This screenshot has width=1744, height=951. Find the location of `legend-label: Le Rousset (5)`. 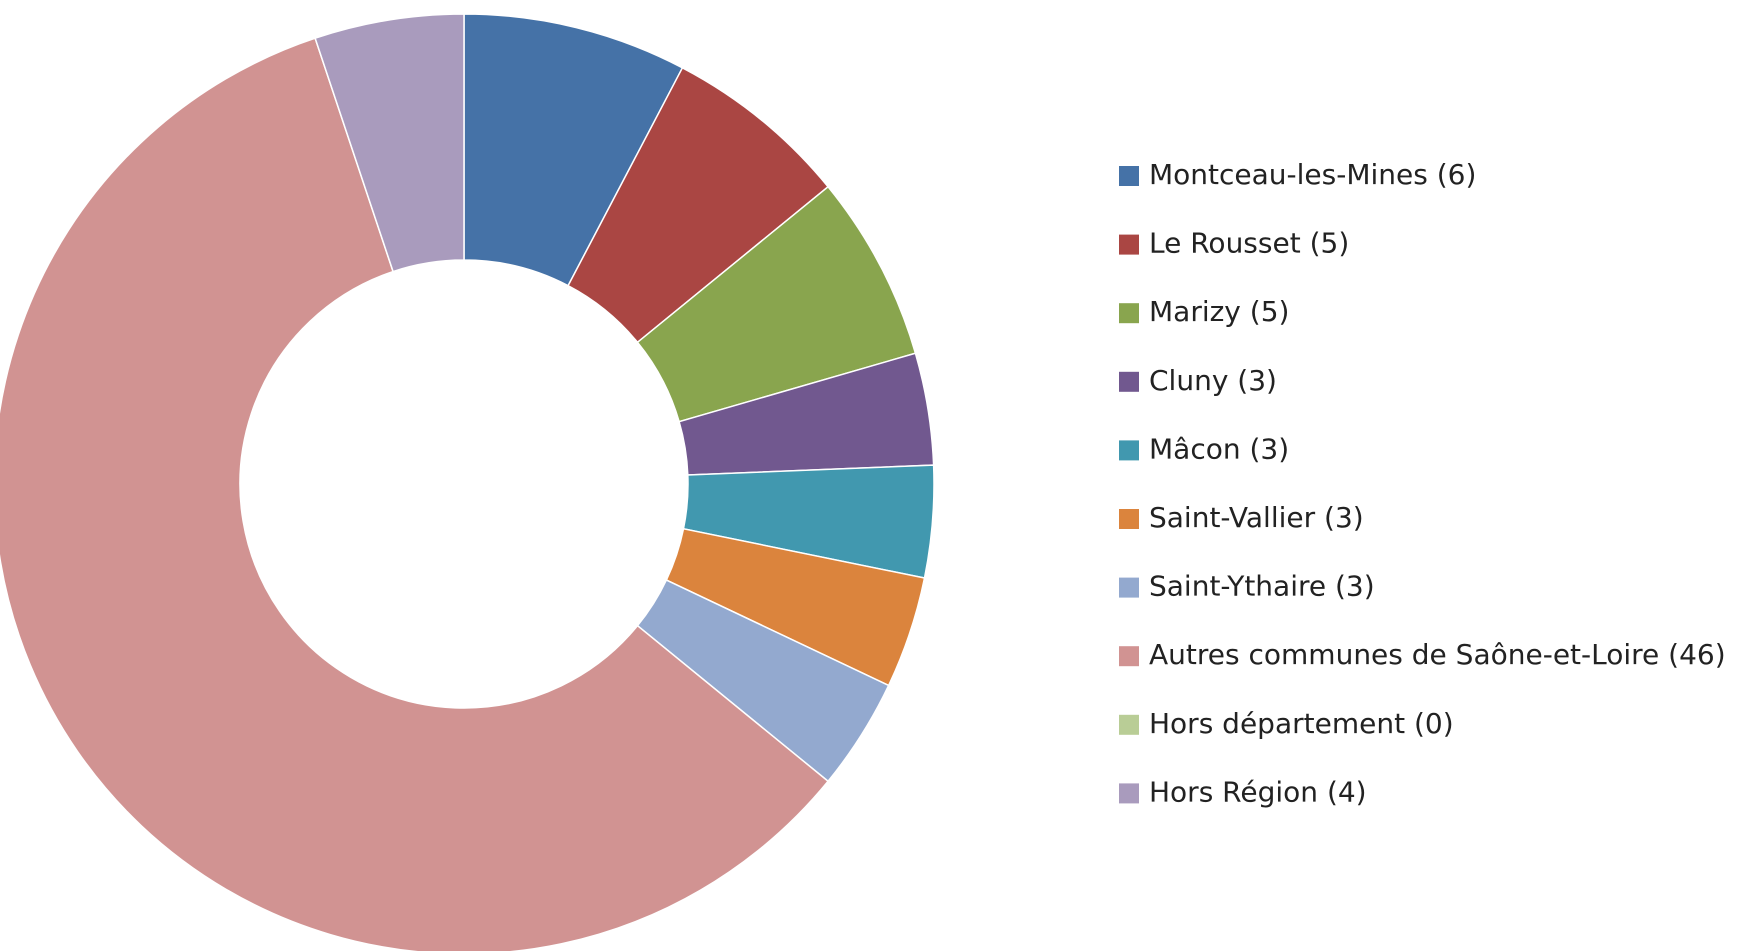

legend-label: Le Rousset (5) is located at coordinates (1249, 243).